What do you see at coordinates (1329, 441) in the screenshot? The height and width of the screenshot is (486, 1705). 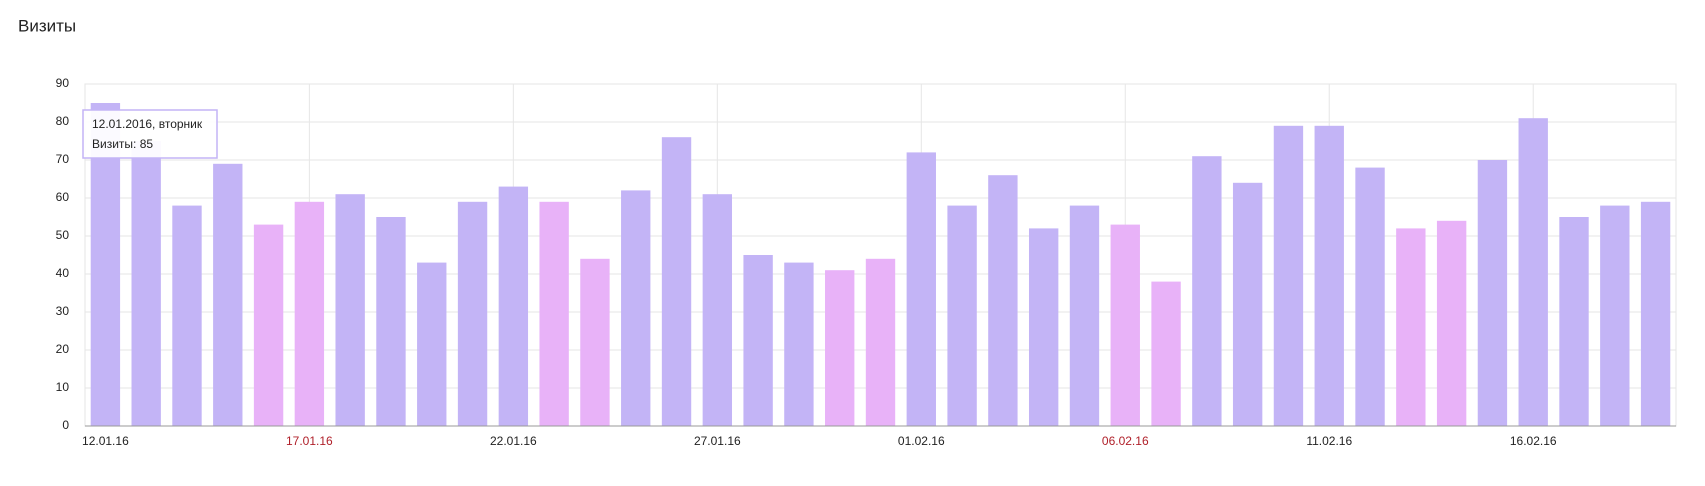 I see `x-tick-label: 11.02.16` at bounding box center [1329, 441].